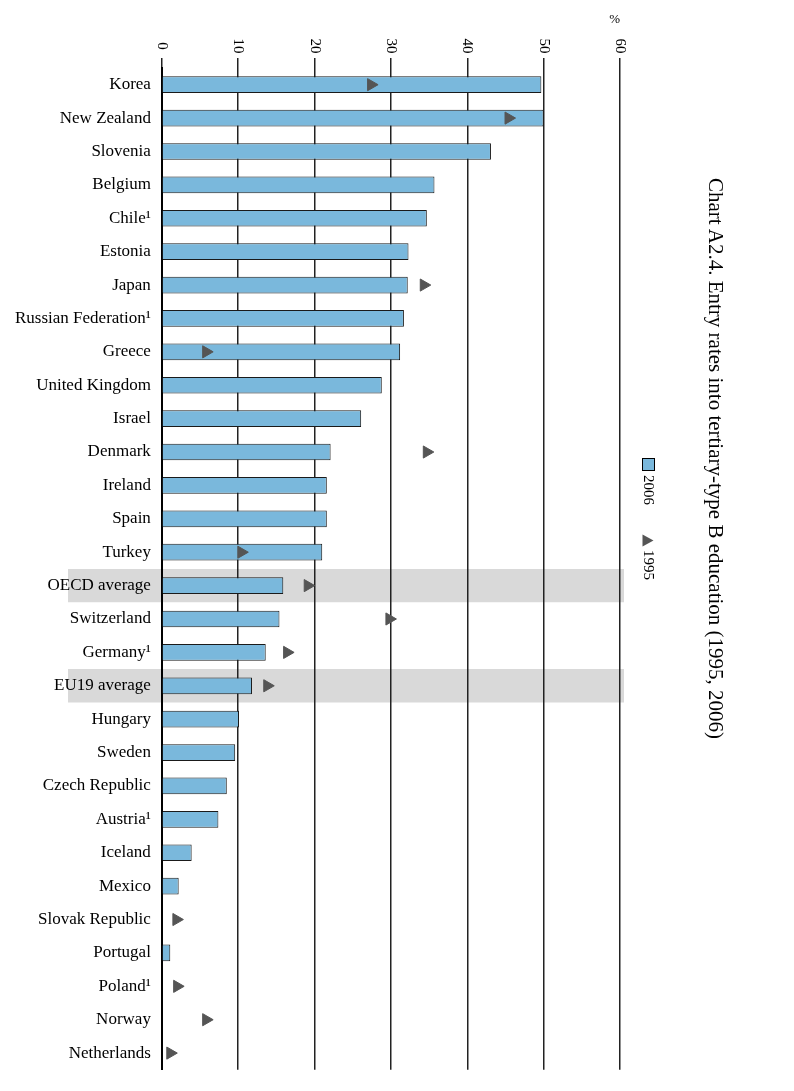 The height and width of the screenshot is (1091, 794). Describe the element at coordinates (615, 19) in the screenshot. I see `x-axis-title: %` at that location.